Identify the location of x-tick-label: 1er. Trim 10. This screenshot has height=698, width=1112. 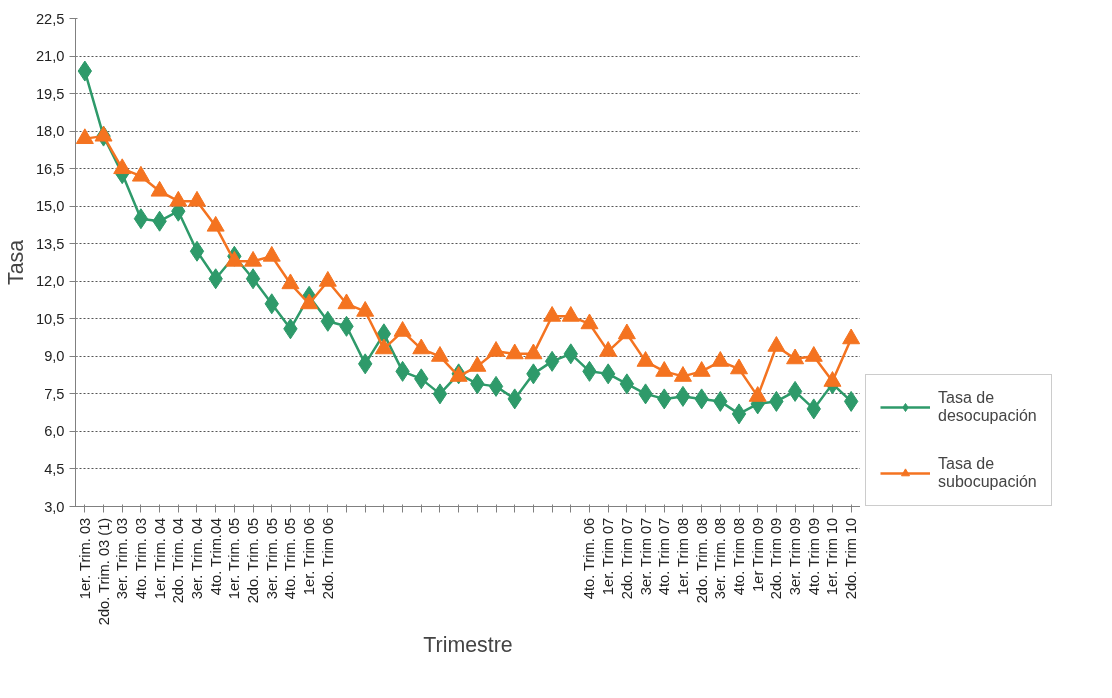
(832, 556).